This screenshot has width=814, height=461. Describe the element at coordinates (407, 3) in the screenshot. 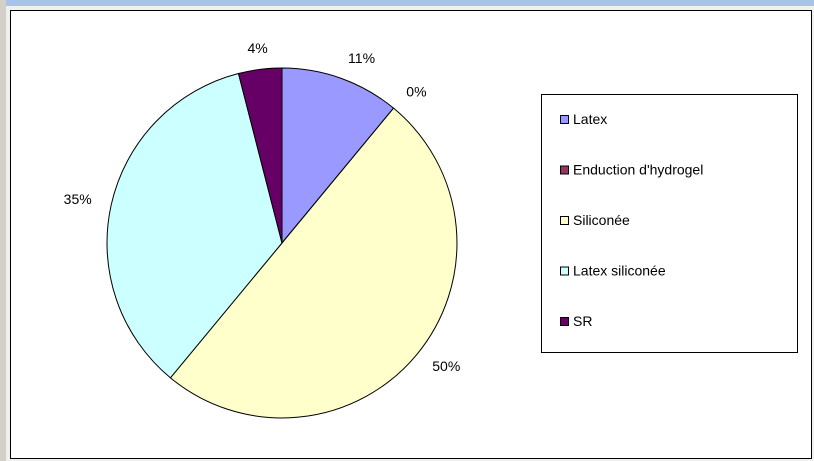

I see `top-edge` at that location.